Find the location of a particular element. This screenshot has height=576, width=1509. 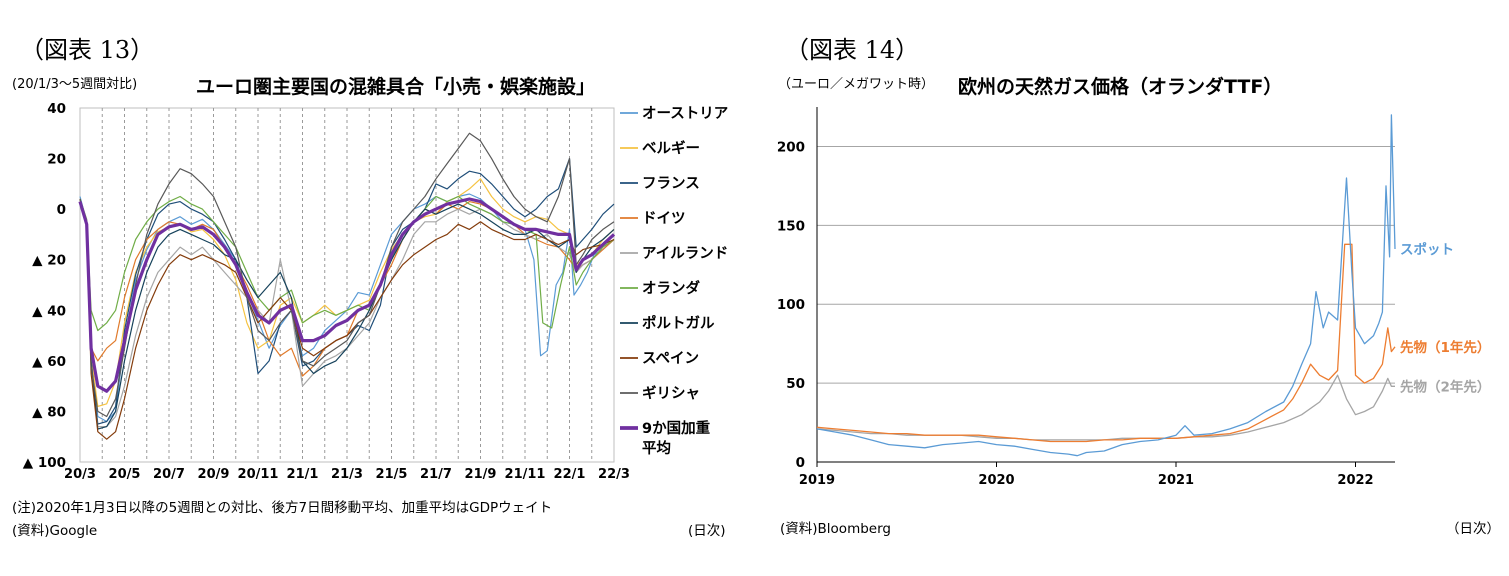

left-x-tick-label: 21/7 is located at coordinates (436, 474).